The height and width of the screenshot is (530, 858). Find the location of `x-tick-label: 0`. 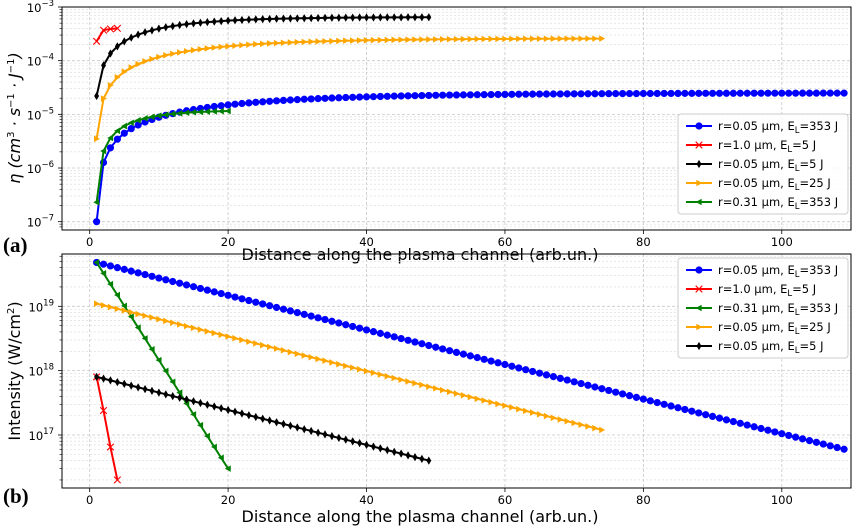

x-tick-label: 0 is located at coordinates (89, 500).